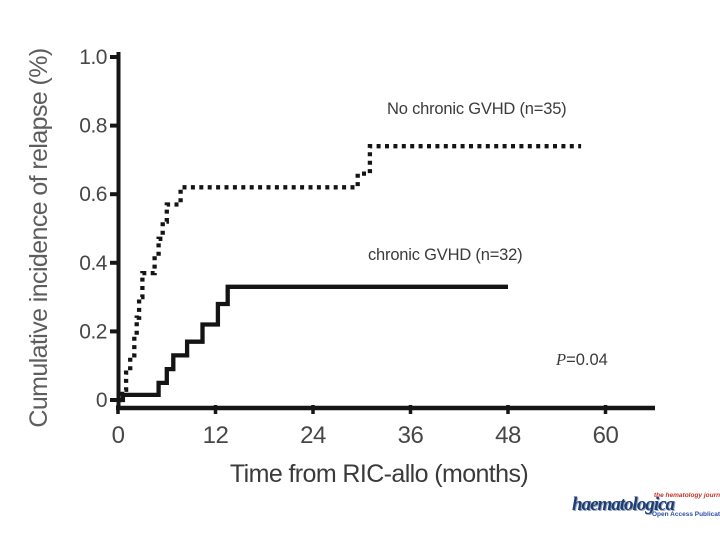  What do you see at coordinates (93, 194) in the screenshot?
I see `y-tick-label: 0.6` at bounding box center [93, 194].